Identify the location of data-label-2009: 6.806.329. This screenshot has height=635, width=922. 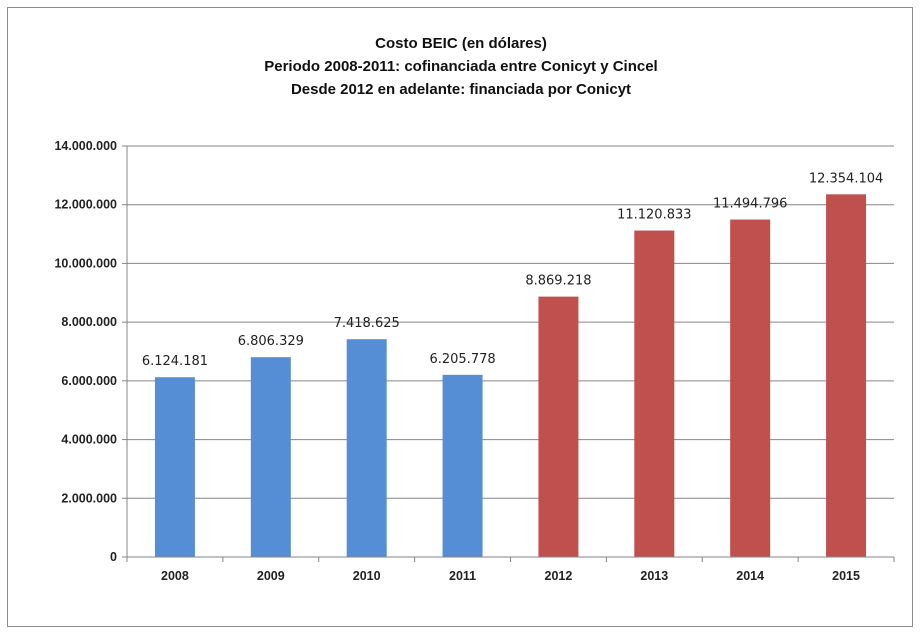
(271, 341).